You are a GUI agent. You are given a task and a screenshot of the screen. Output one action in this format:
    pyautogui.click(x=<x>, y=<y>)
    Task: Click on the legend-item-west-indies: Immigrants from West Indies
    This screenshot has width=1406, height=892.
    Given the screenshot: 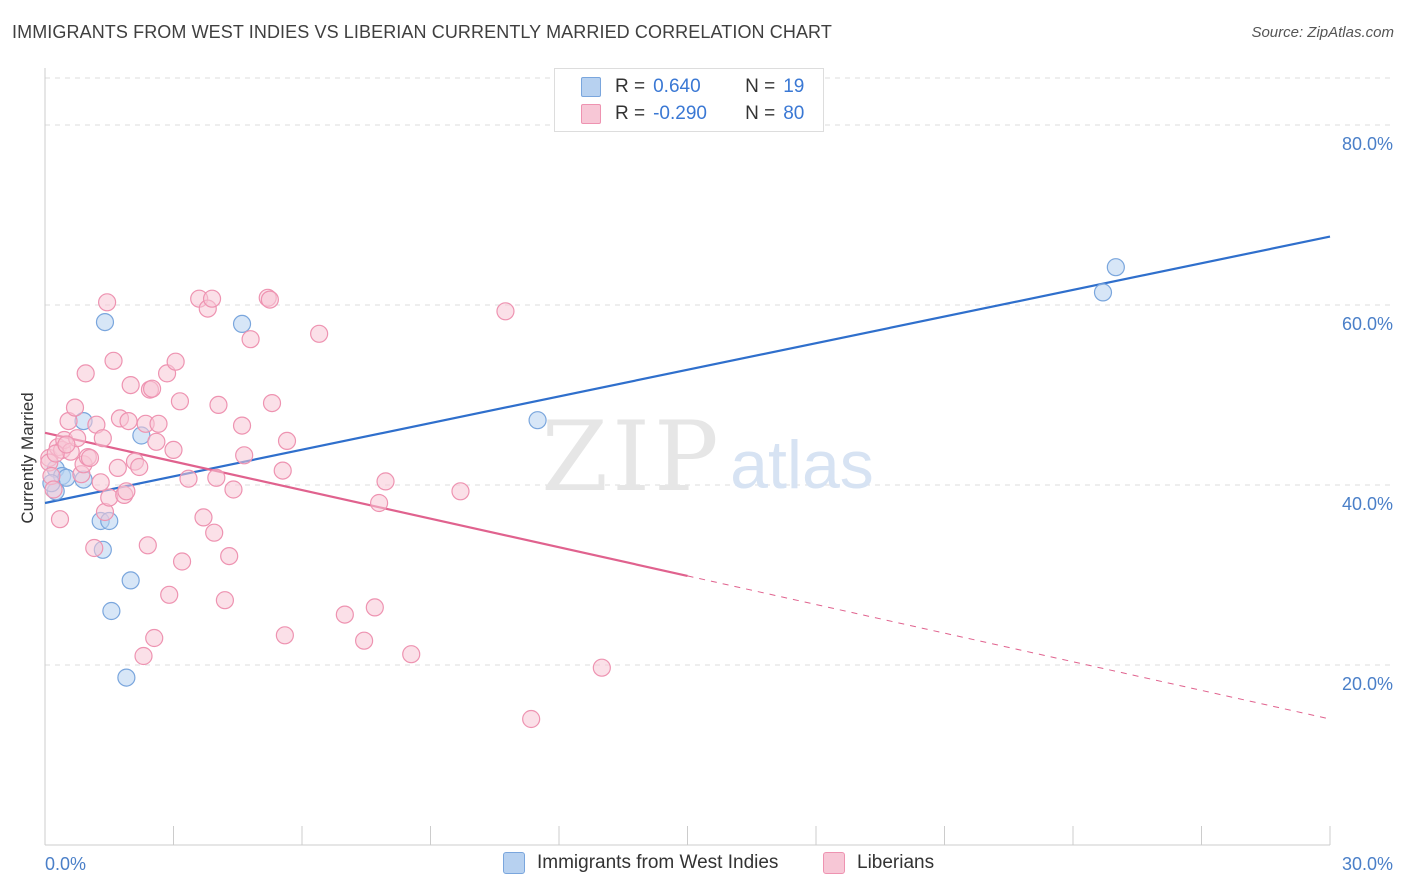 What is the action you would take?
    pyautogui.click(x=640, y=863)
    